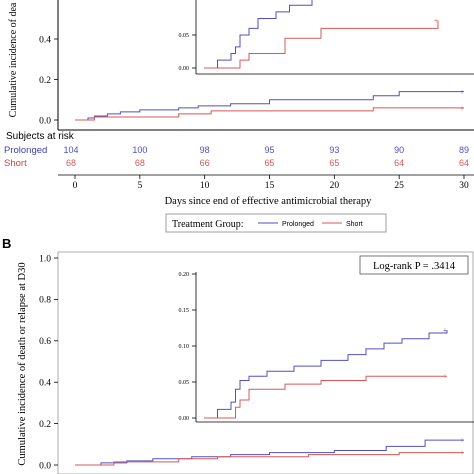  I want to click on panel-b-inset-ytick-label: 0.05, so click(184, 383).